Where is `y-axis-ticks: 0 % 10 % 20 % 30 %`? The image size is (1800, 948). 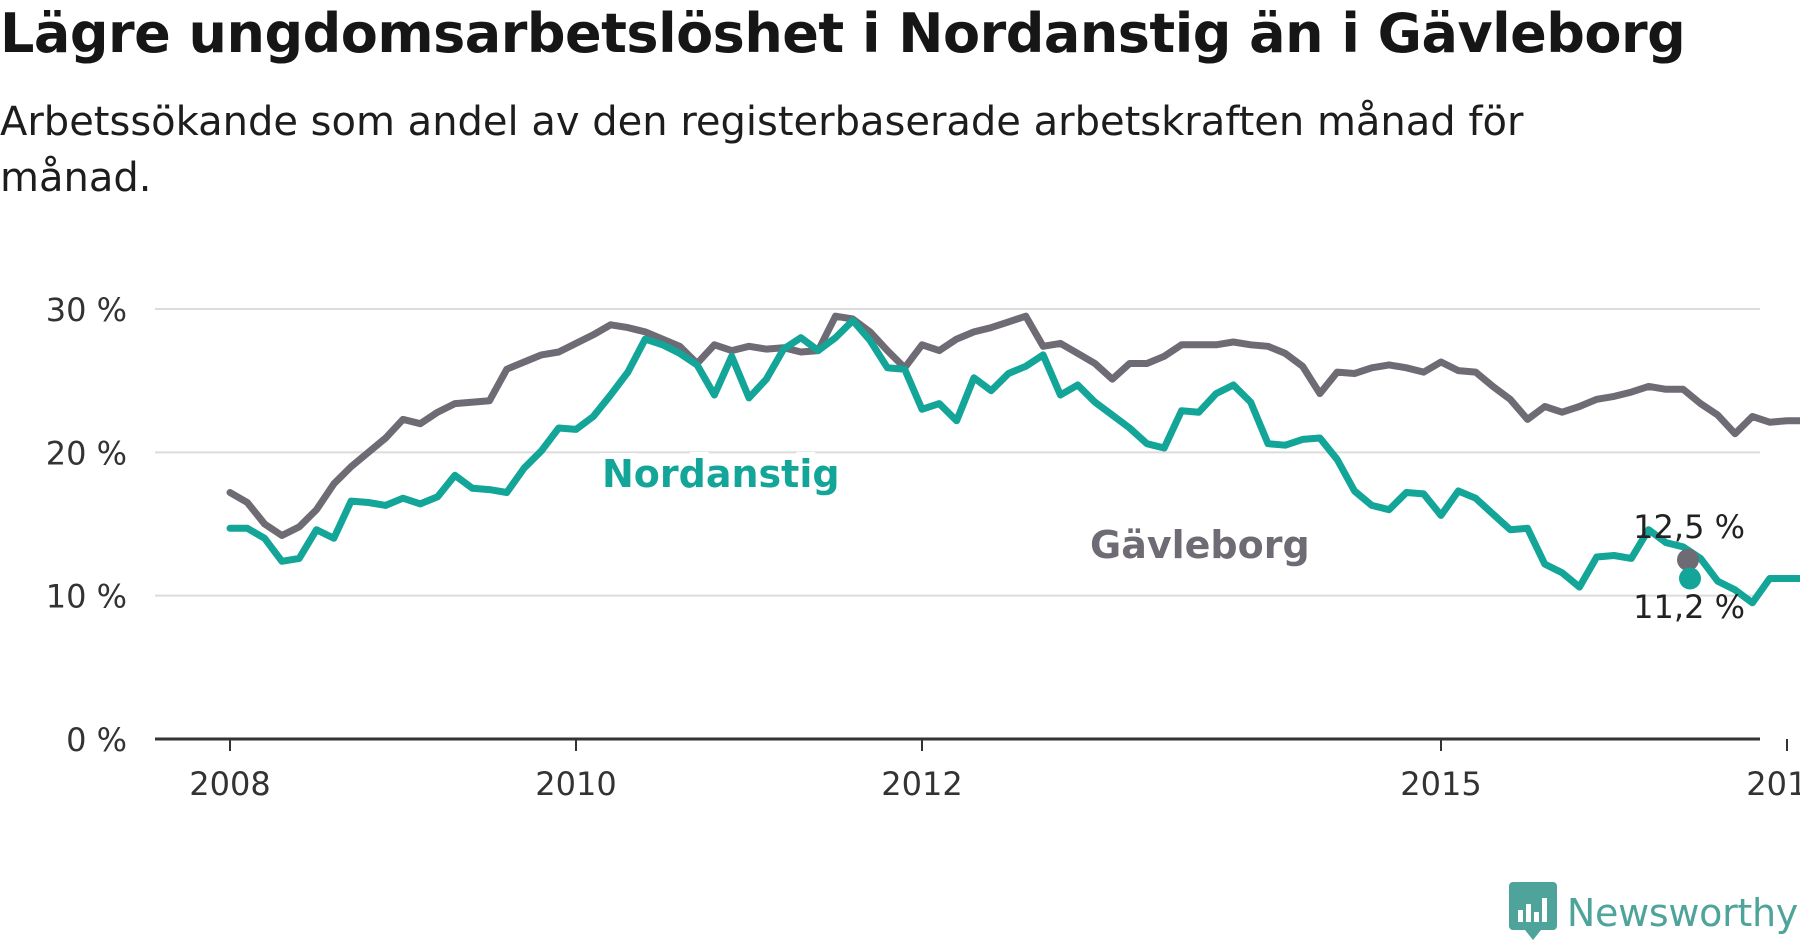
y-axis-ticks: 0 % 10 % 20 % 30 % is located at coordinates (86, 525).